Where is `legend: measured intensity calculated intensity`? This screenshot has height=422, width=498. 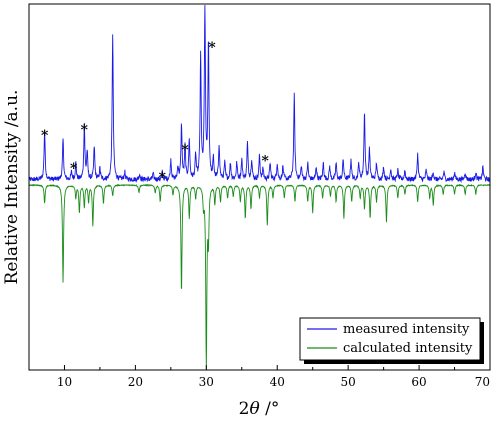
legend: measured intensity calculated intensity is located at coordinates (391, 340).